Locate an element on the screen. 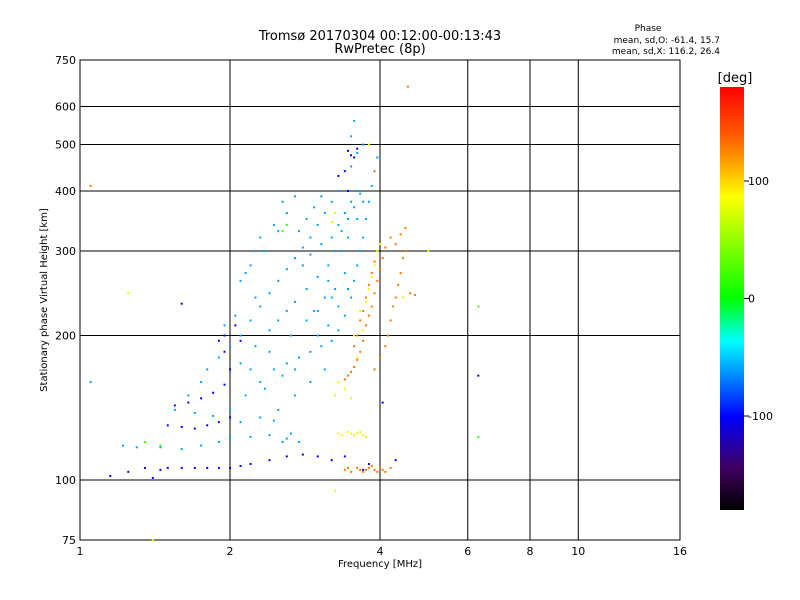 This screenshot has width=800, height=600. x-tick-label: 1 is located at coordinates (80, 551).